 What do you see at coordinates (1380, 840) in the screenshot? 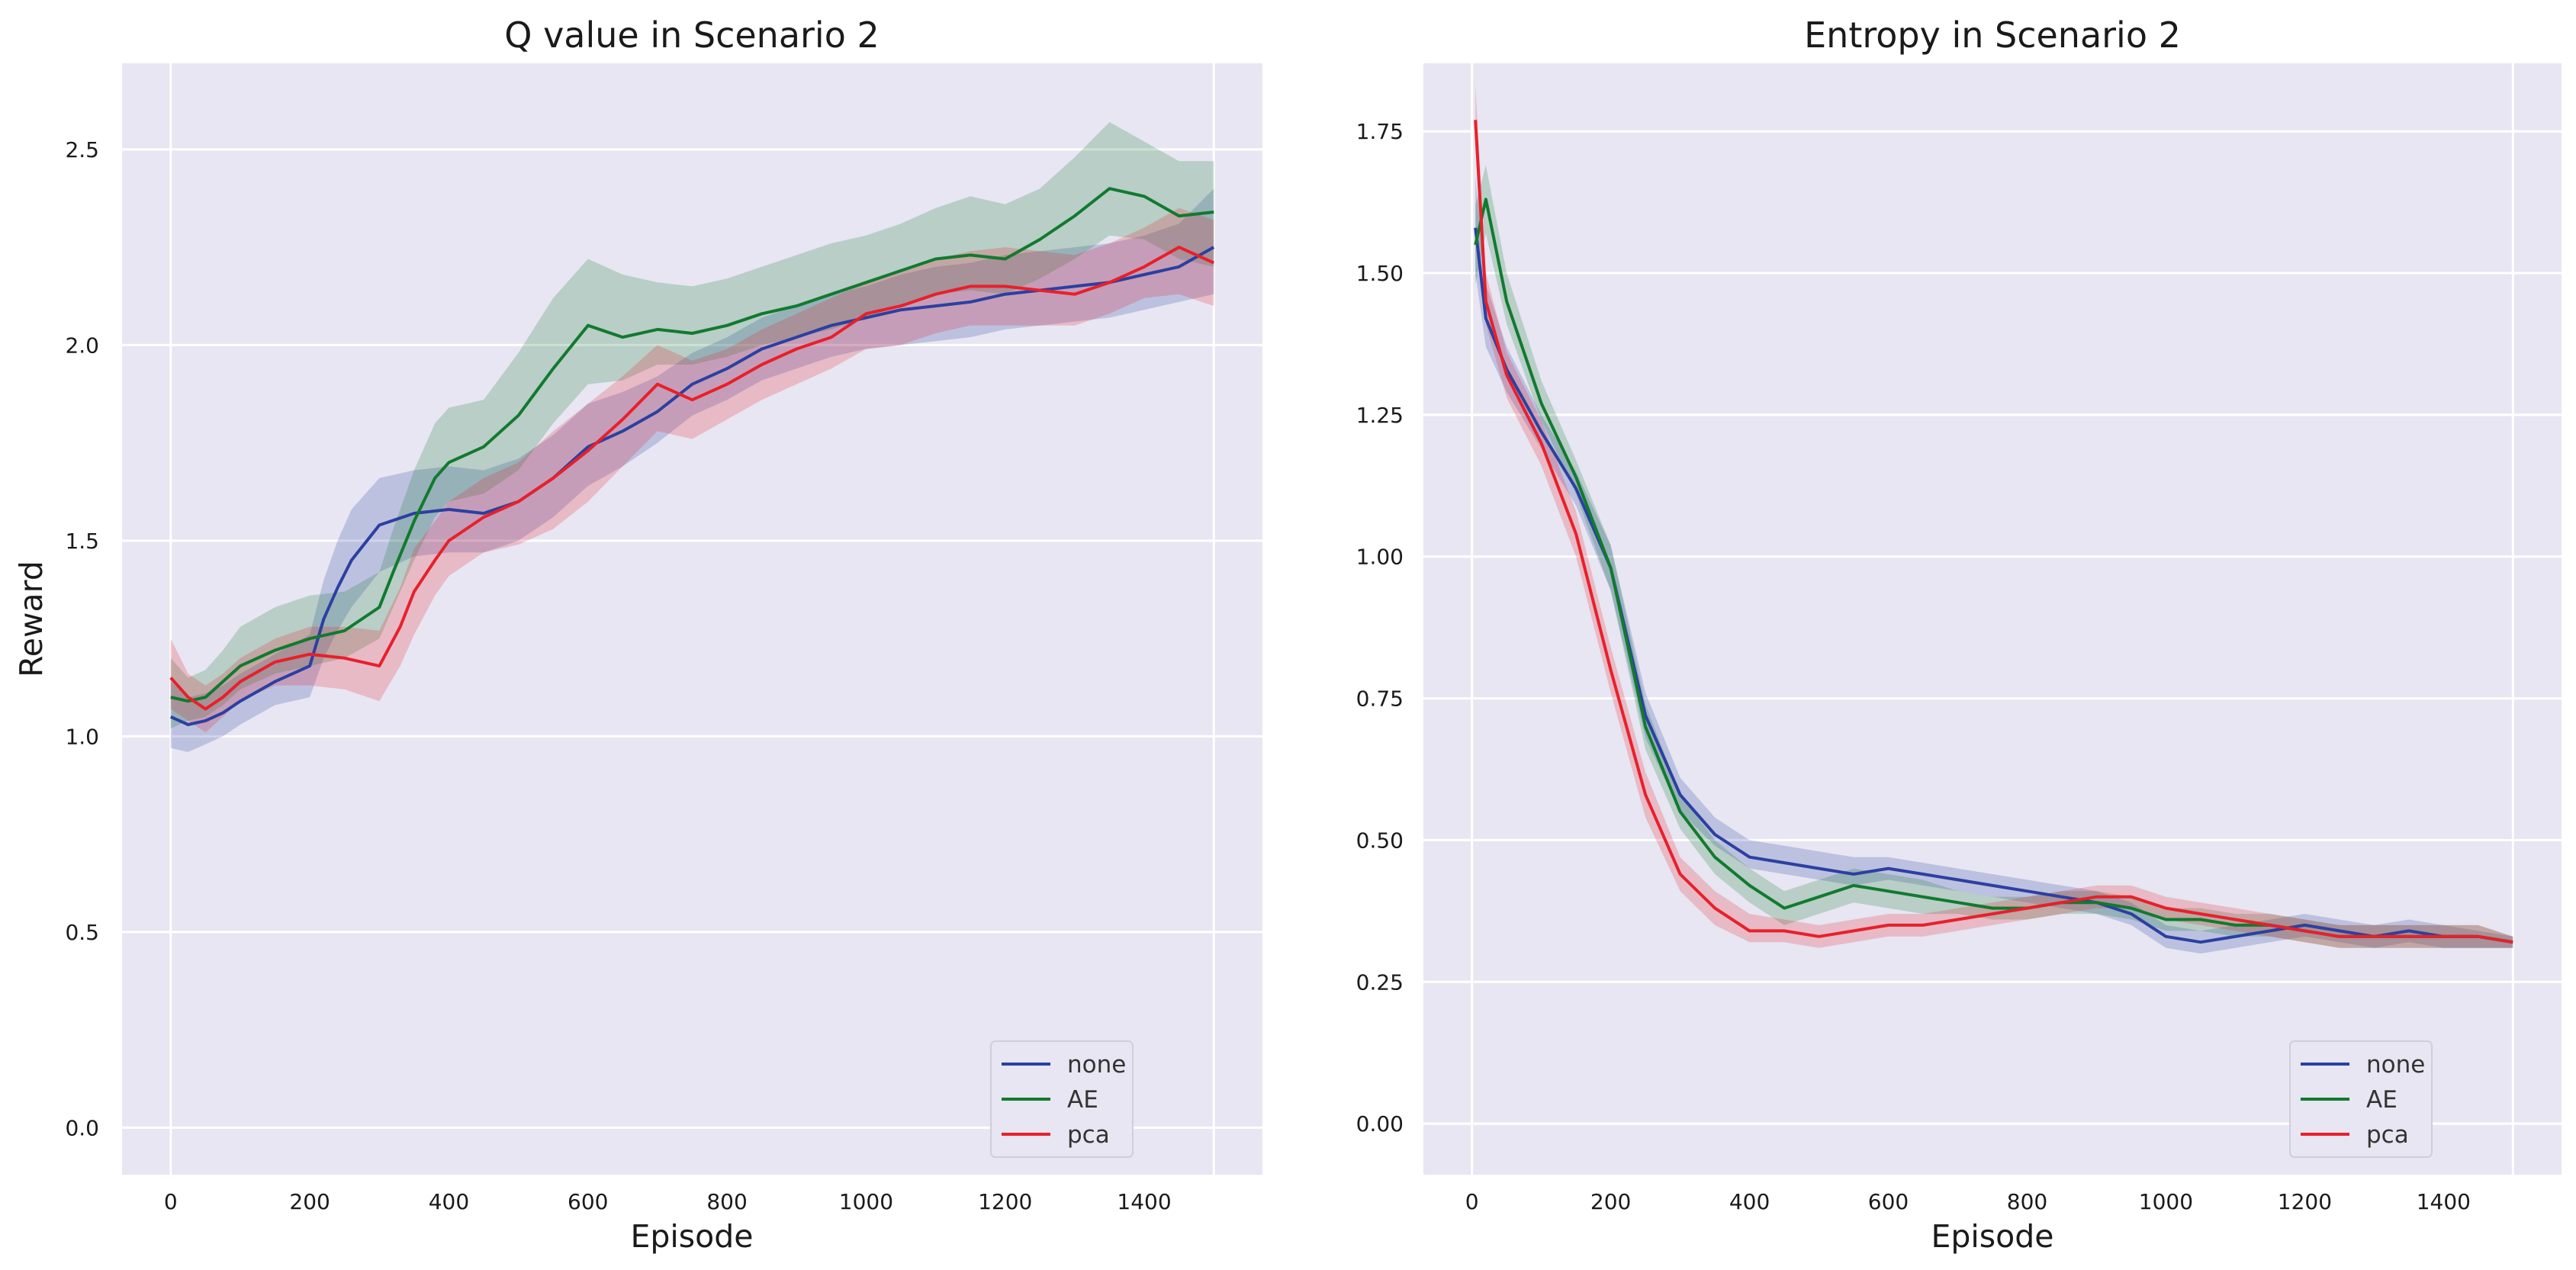
I see `y-tick-label: 0.50` at bounding box center [1380, 840].